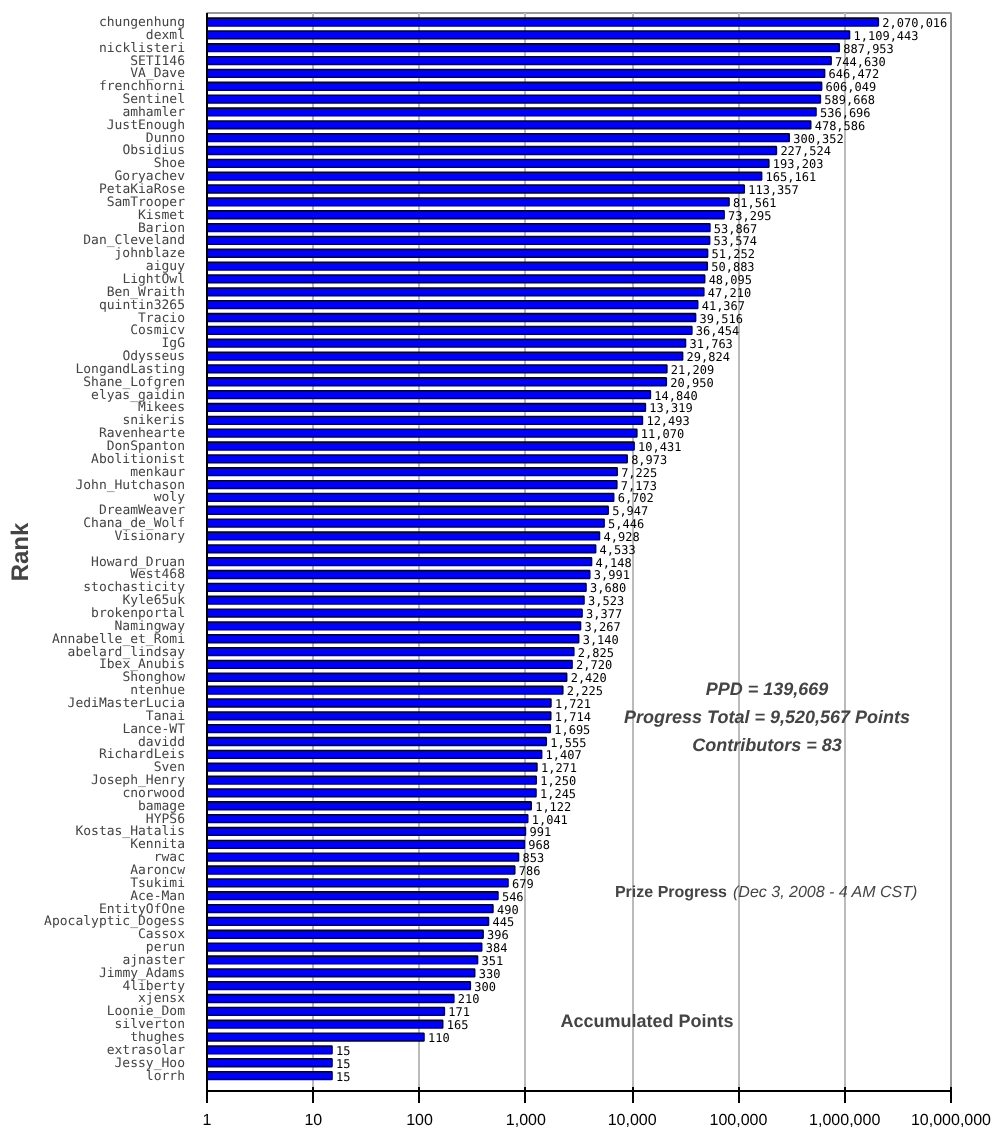 The width and height of the screenshot is (1000, 1134). I want to click on annotation: Contributors = 83, so click(767, 745).